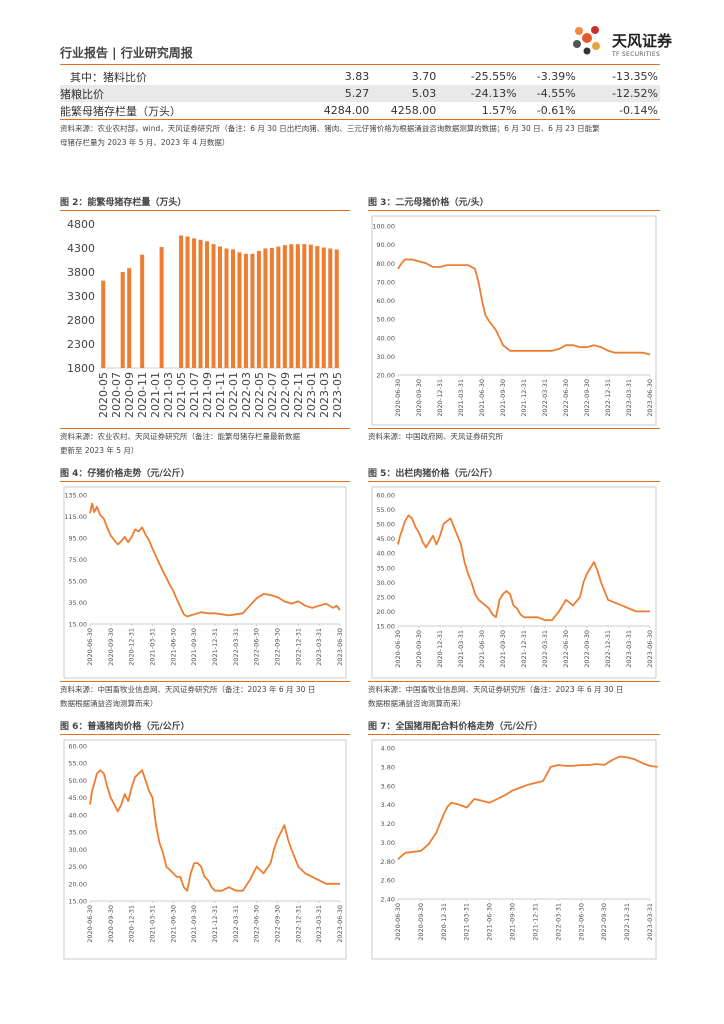 The height and width of the screenshot is (1024, 724). Describe the element at coordinates (99, 451) in the screenshot. I see `source-line: 更新至 2023 年 5 月）` at that location.